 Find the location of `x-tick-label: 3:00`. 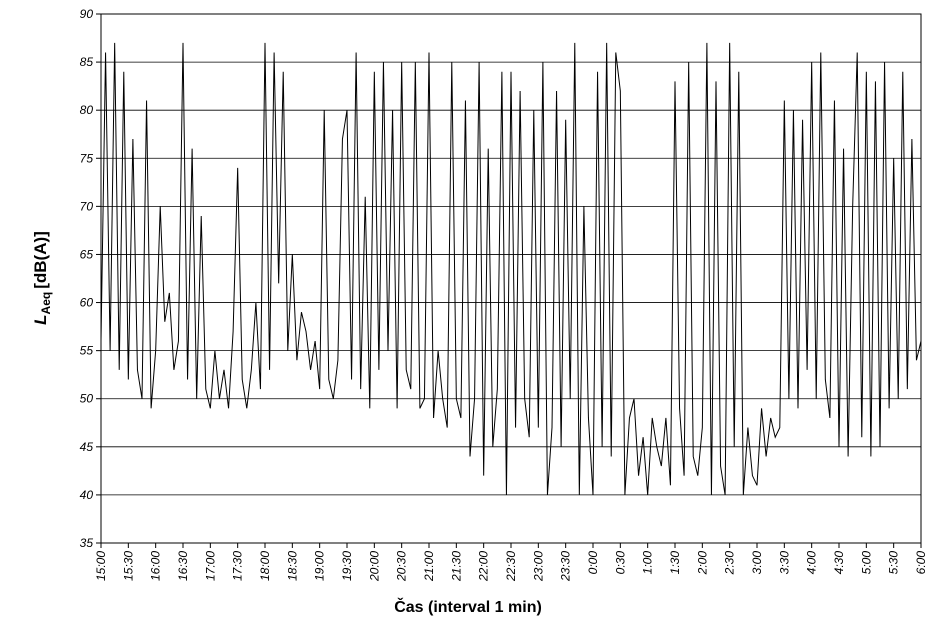

x-tick-label: 3:00 is located at coordinates (757, 563).